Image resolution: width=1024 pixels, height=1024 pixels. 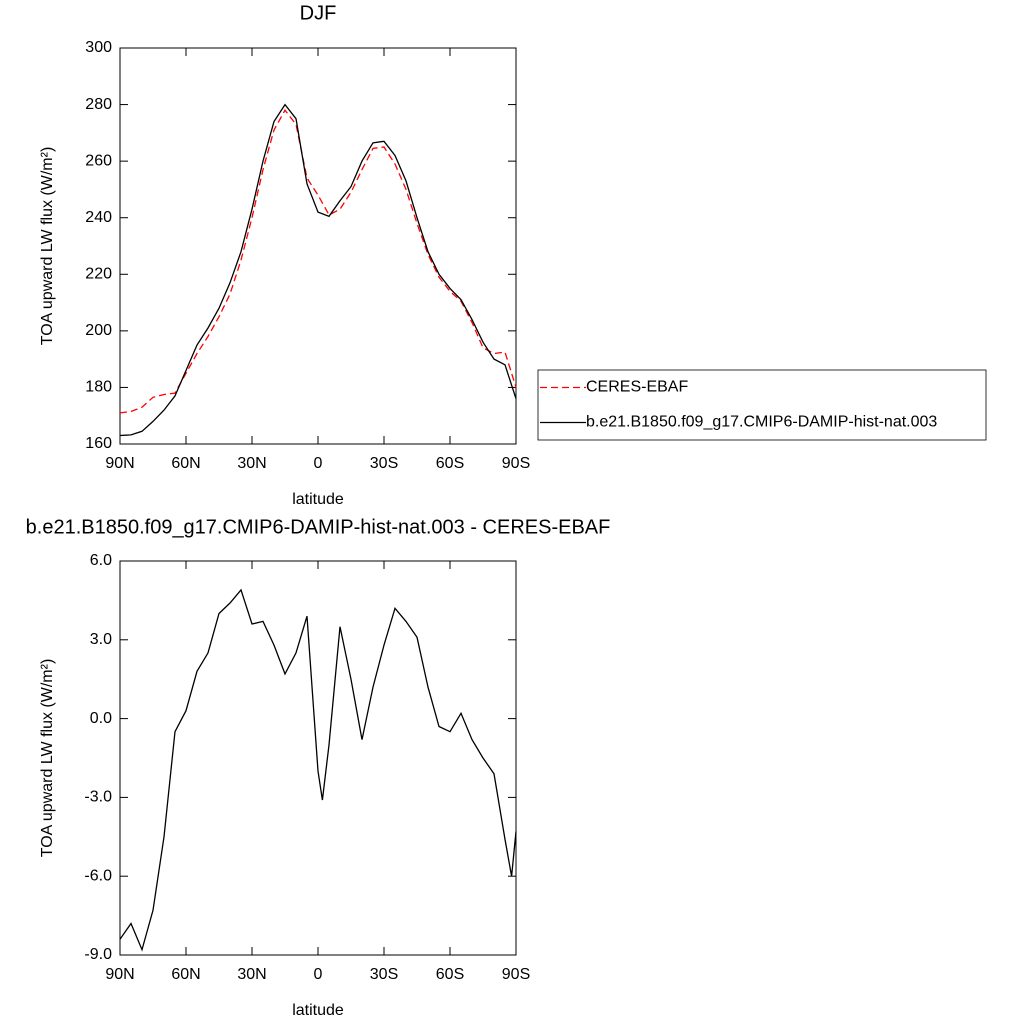 I want to click on y-tick-label: 160, so click(x=98, y=443).